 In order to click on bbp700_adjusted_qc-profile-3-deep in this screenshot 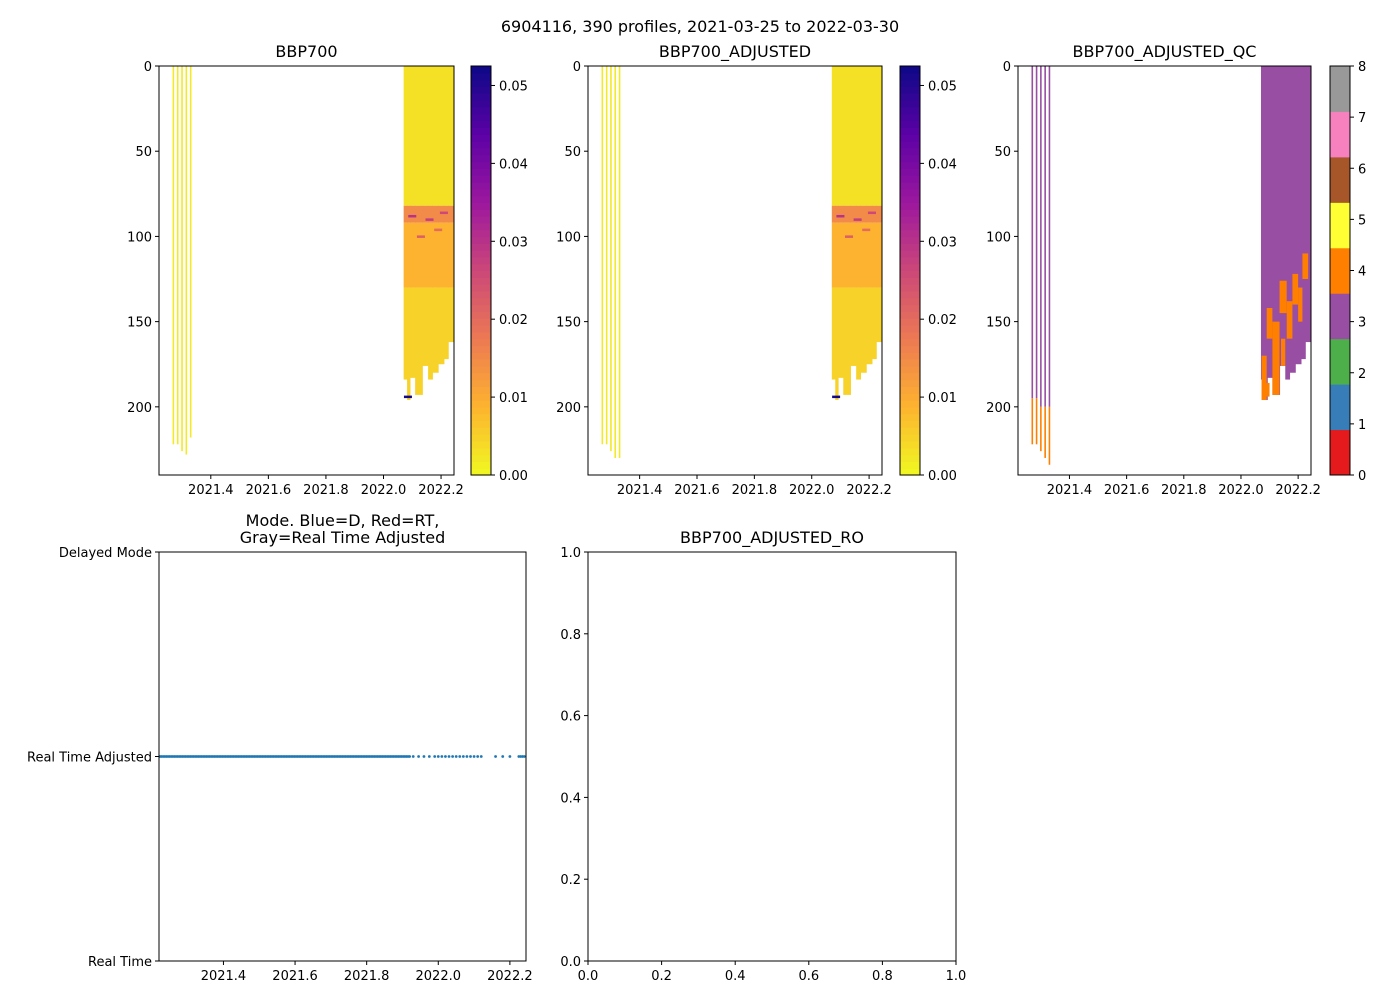, I will do `click(1045, 432)`.